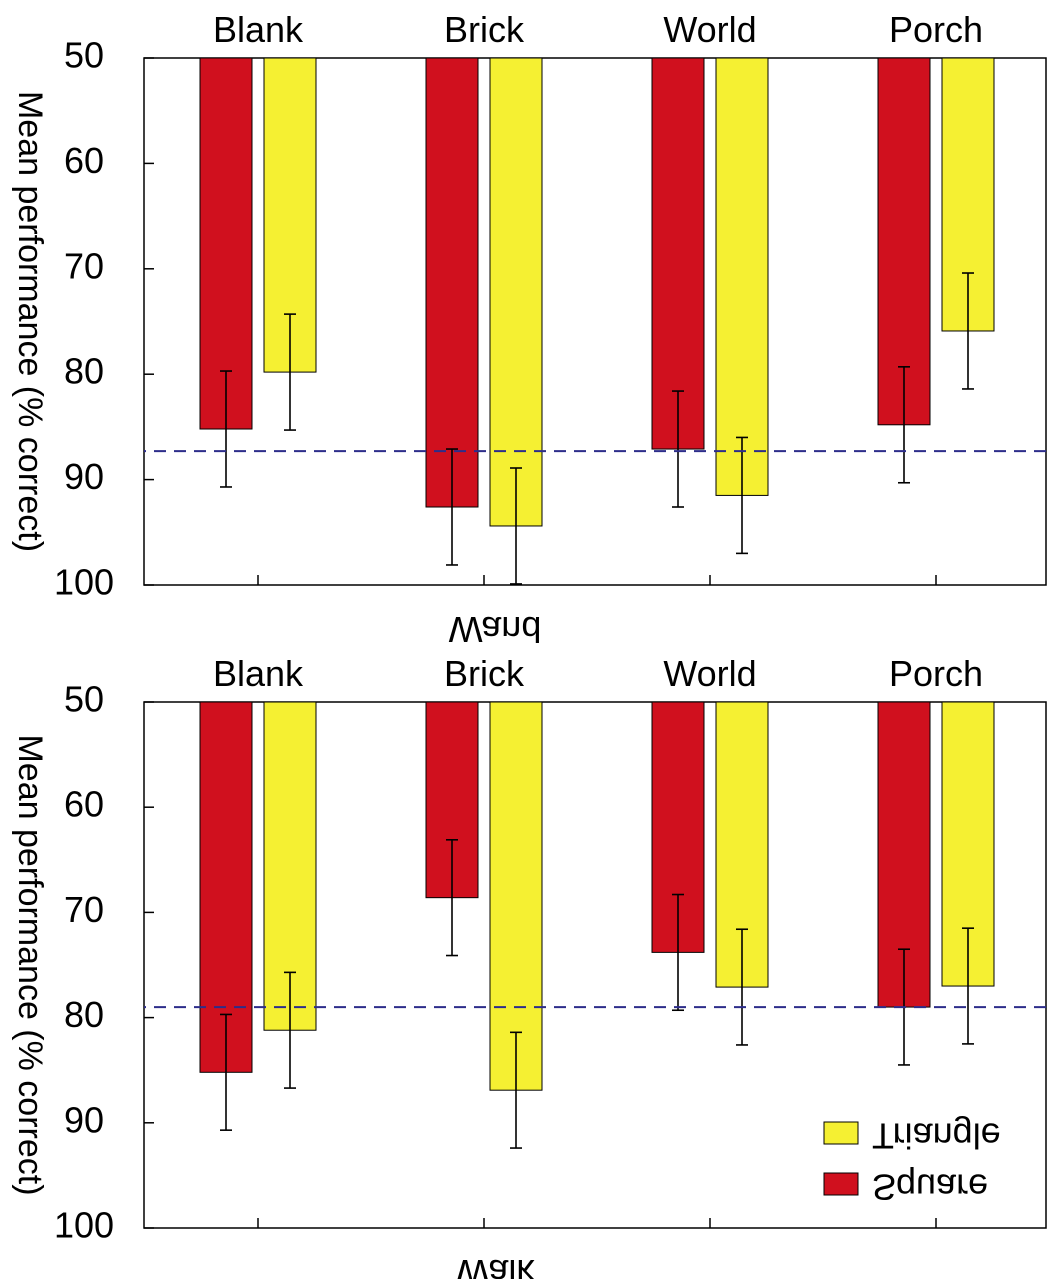 This screenshot has height=1284, width=1050. Describe the element at coordinates (452, 282) in the screenshot. I see `bar-square-brick` at that location.